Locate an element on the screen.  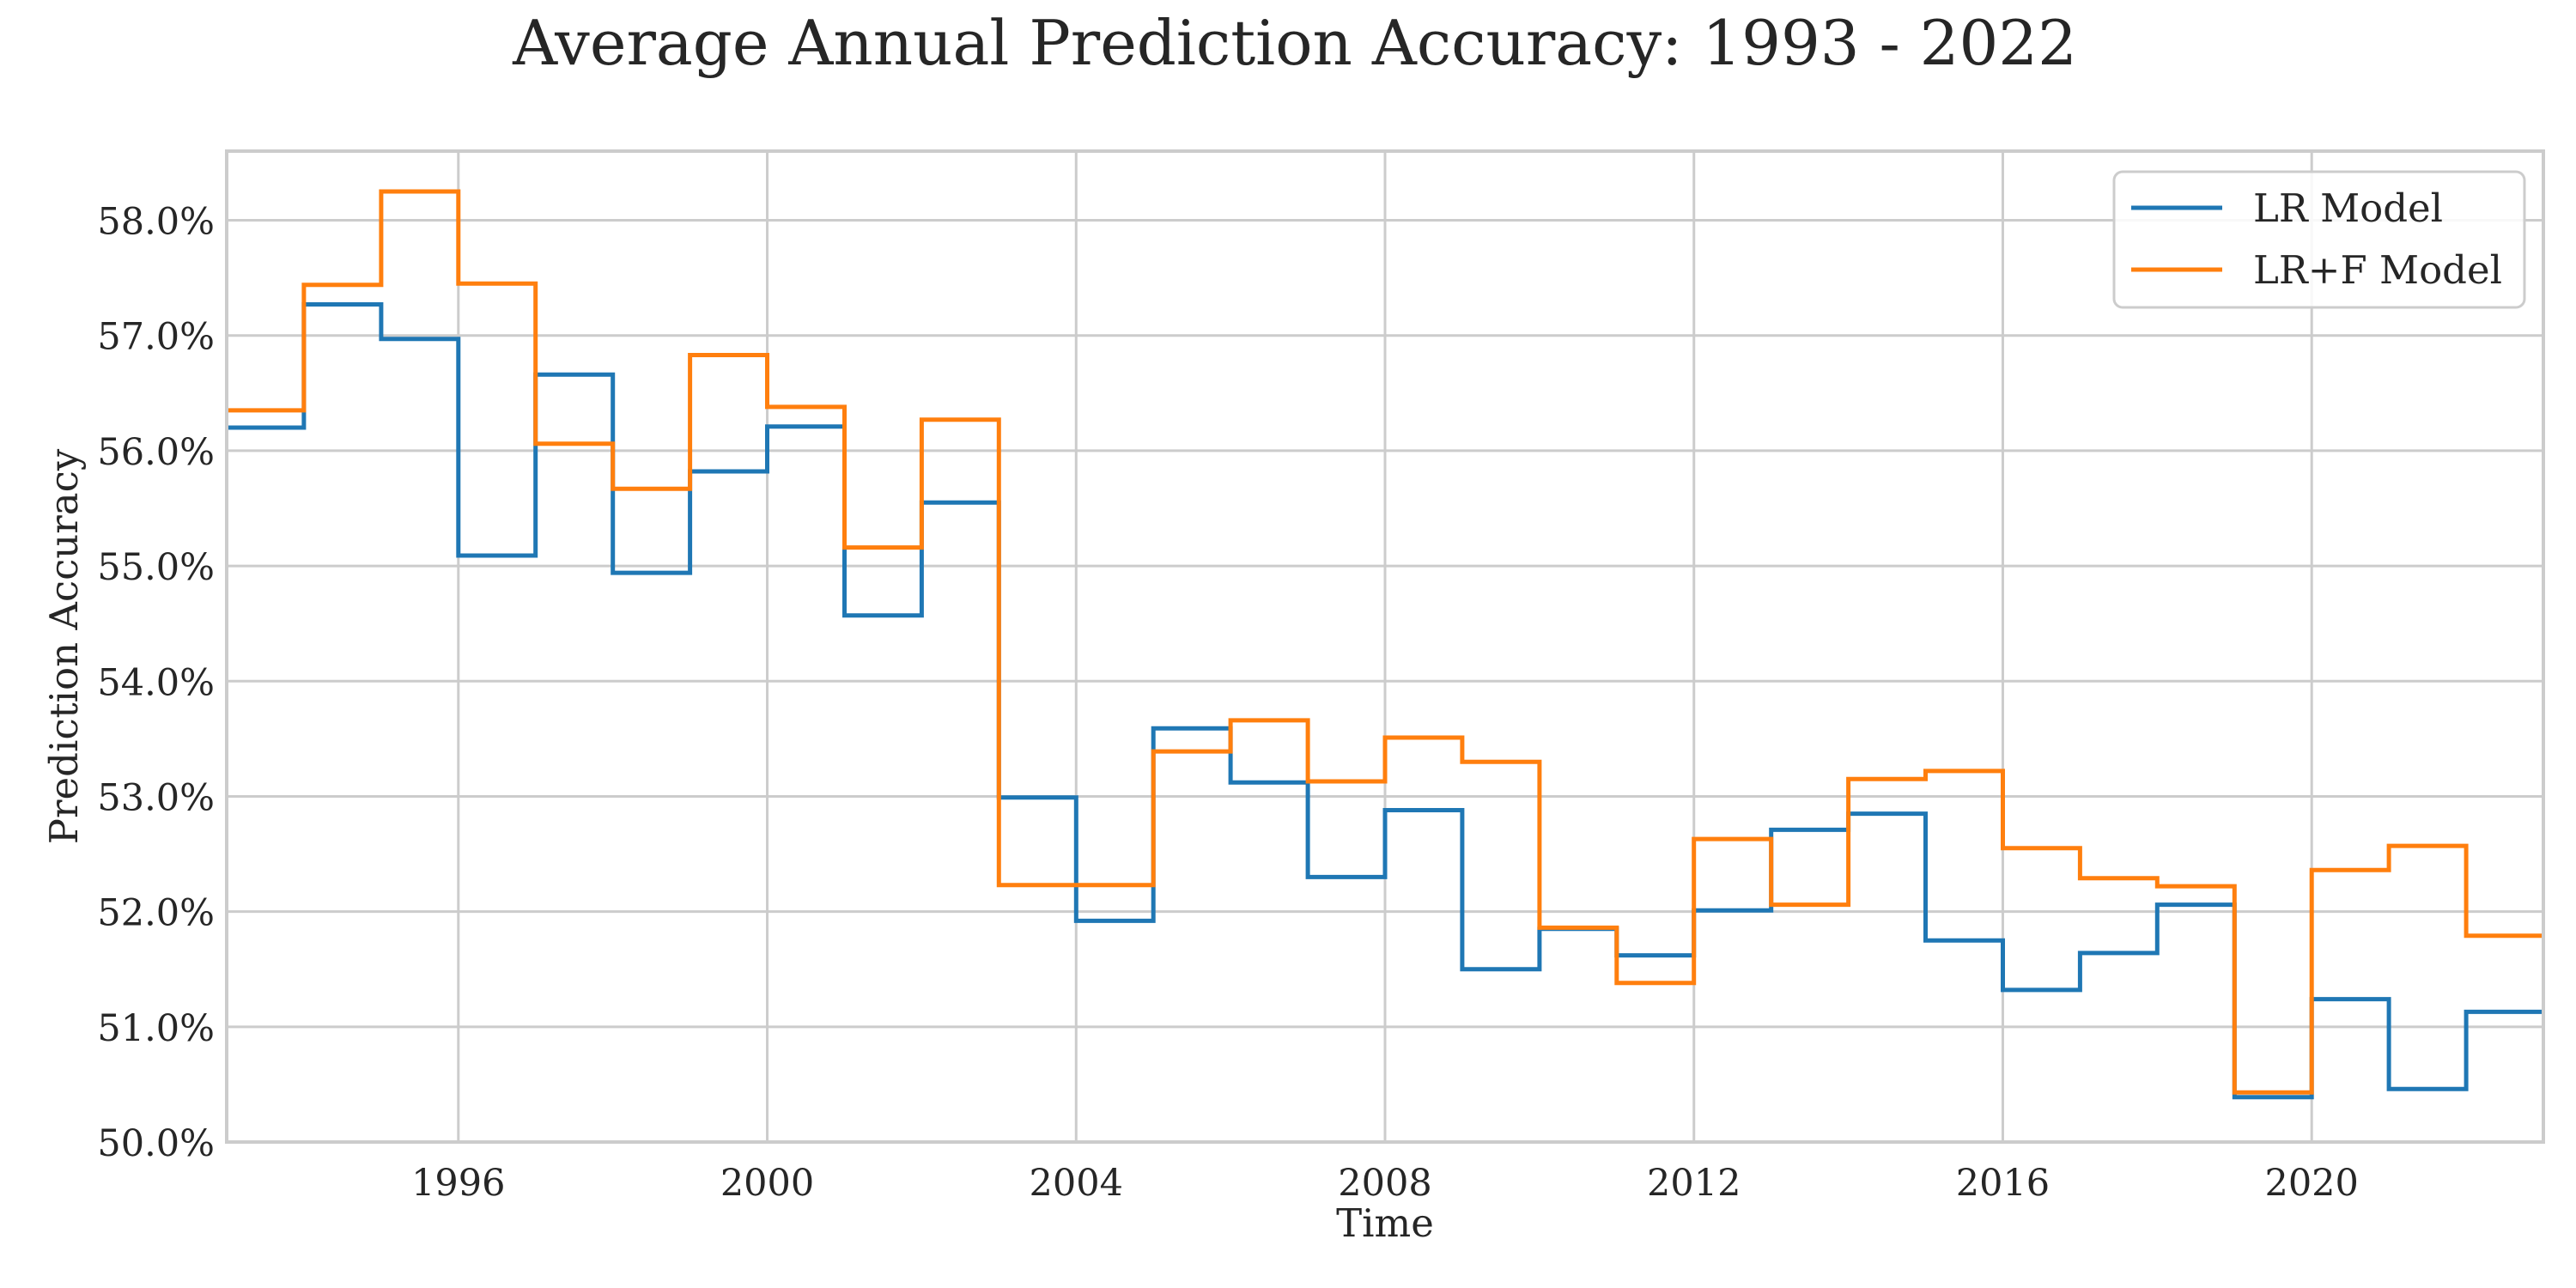
x-tick-label: 1996 is located at coordinates (458, 1184).